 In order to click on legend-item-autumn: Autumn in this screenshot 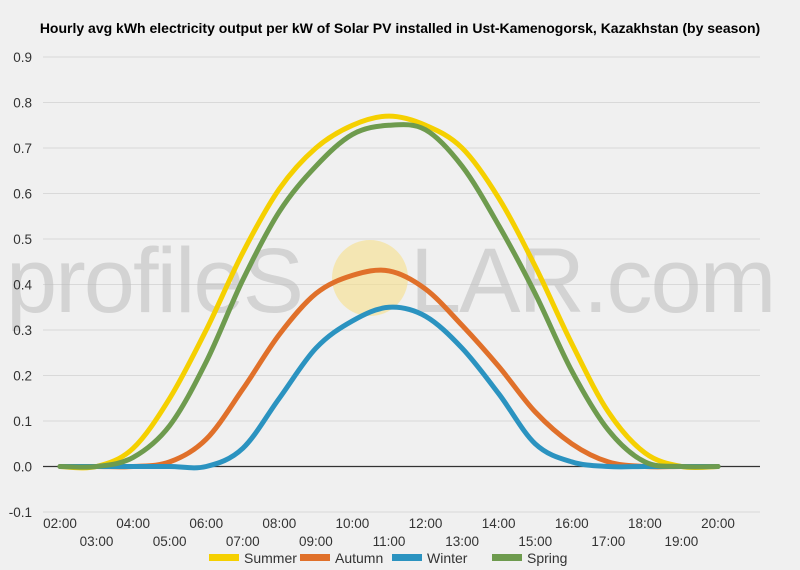, I will do `click(341, 558)`.